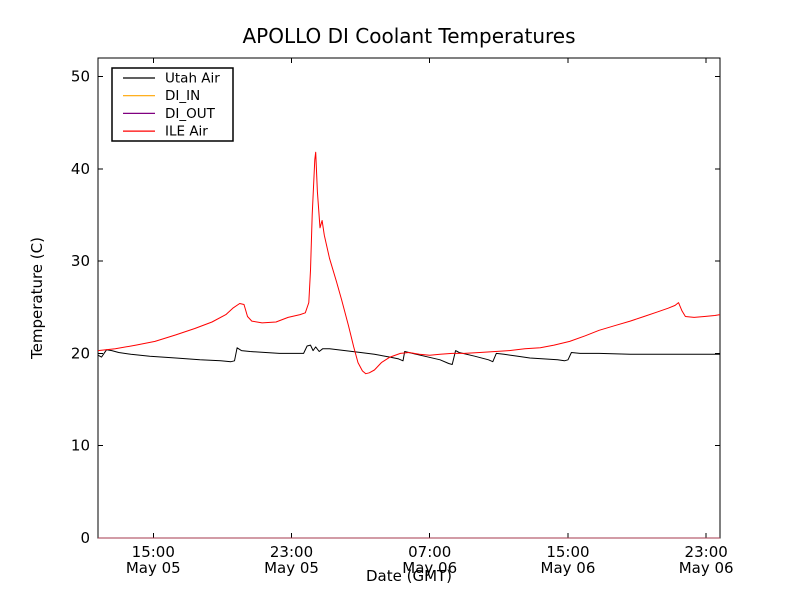 This screenshot has width=800, height=600. Describe the element at coordinates (37, 298) in the screenshot. I see `y-axis-label: Temperature (C)` at that location.